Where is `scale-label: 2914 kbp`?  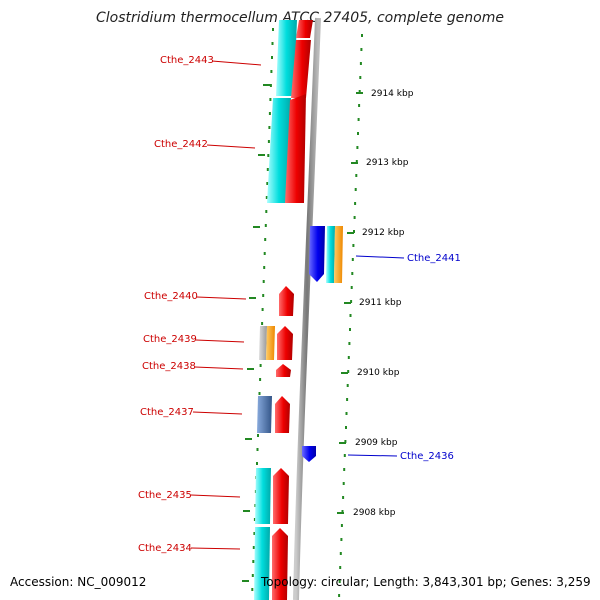
scale-label: 2914 kbp is located at coordinates (392, 94).